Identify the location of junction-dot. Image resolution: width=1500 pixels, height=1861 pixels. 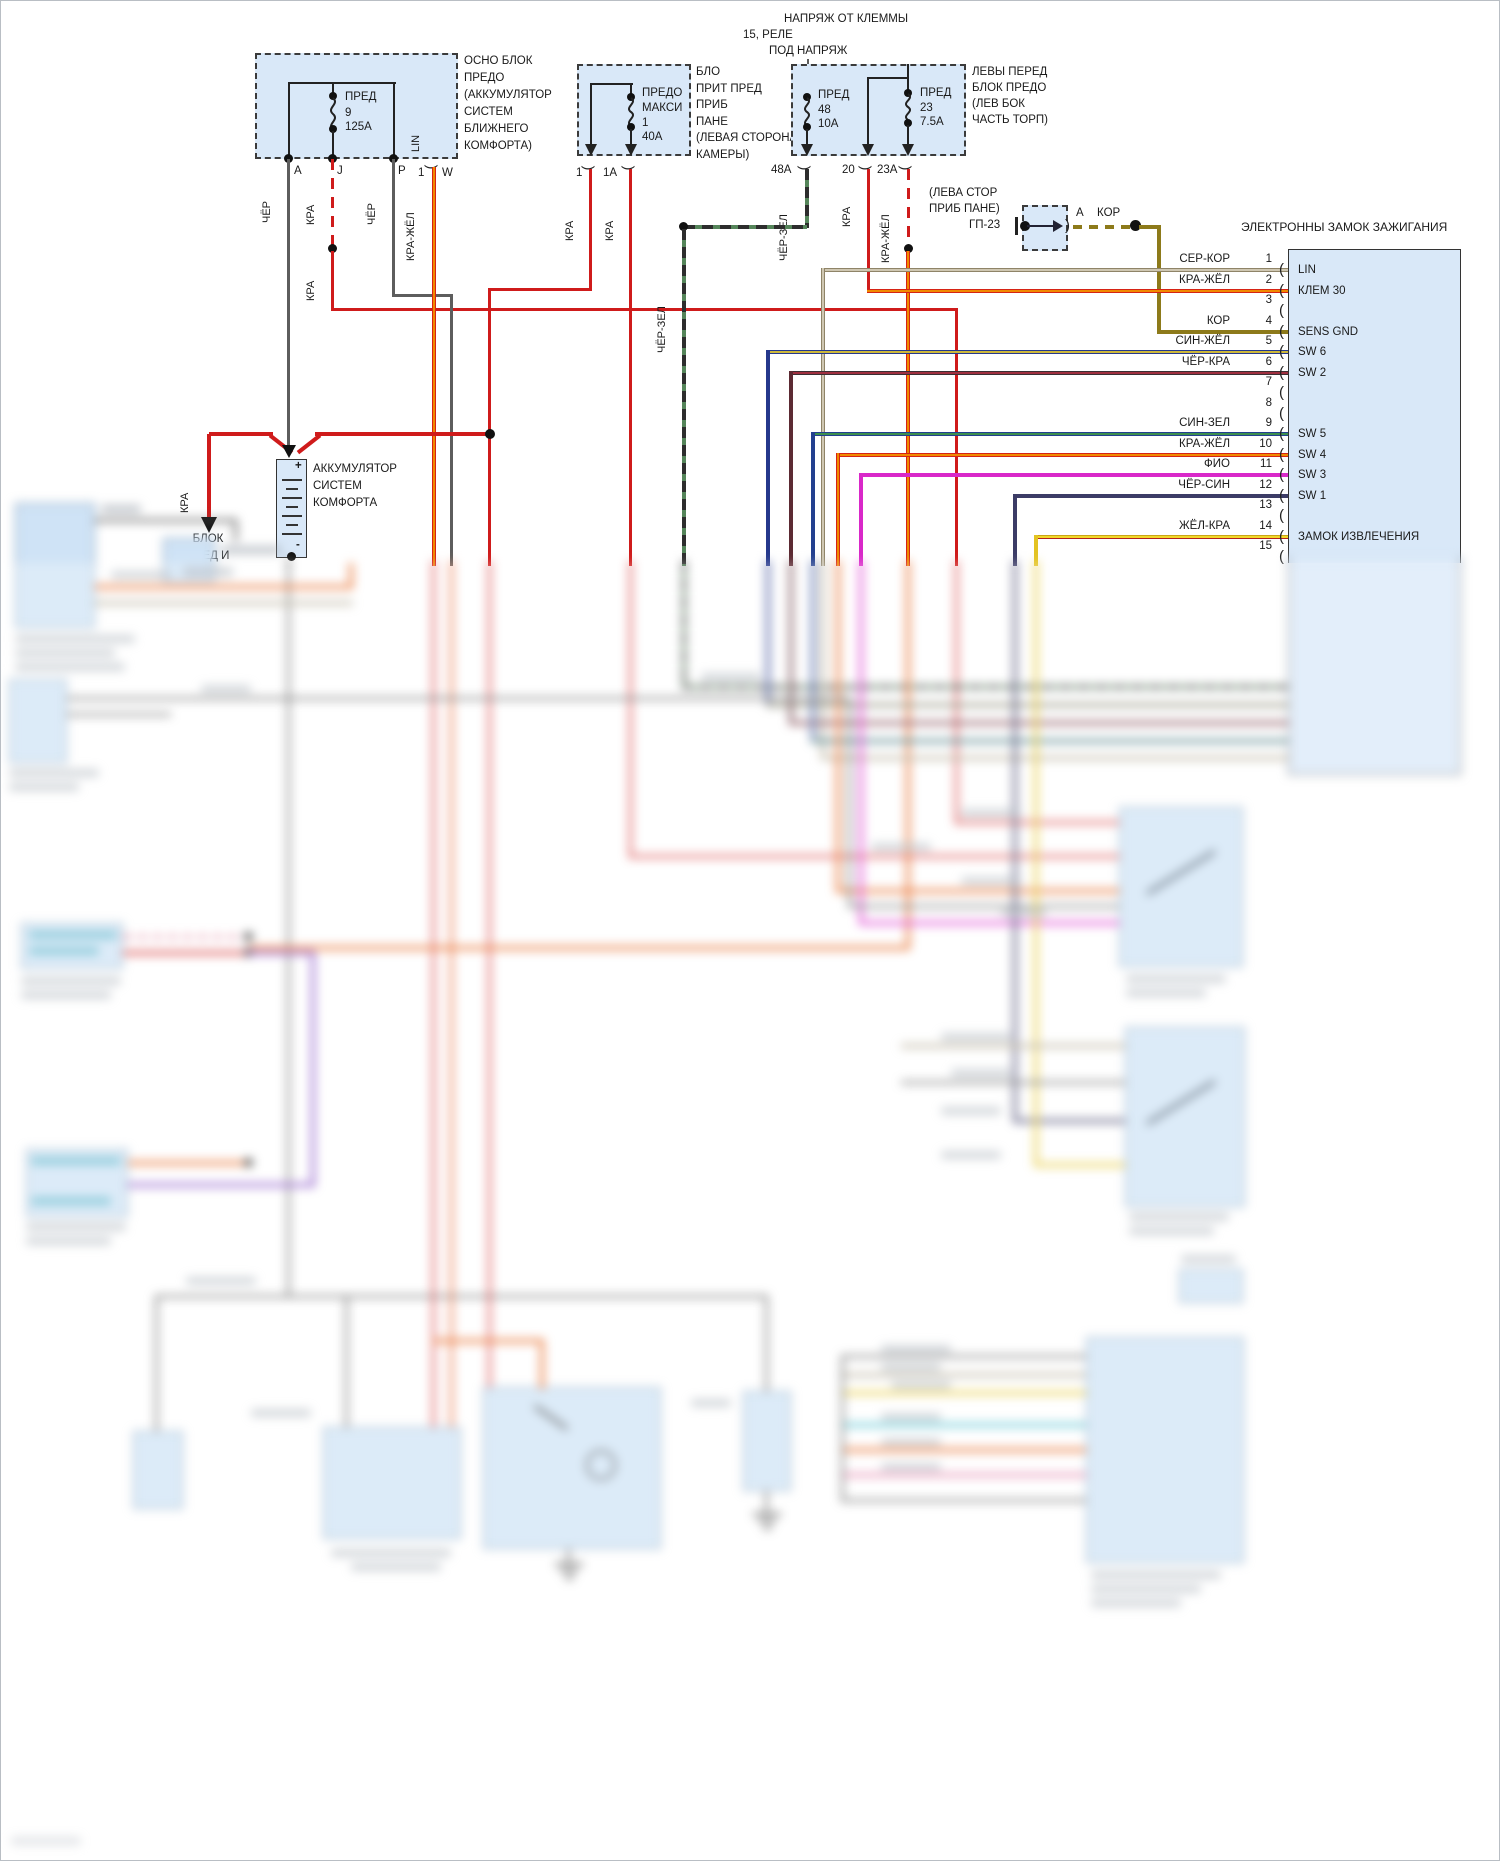
(490, 434).